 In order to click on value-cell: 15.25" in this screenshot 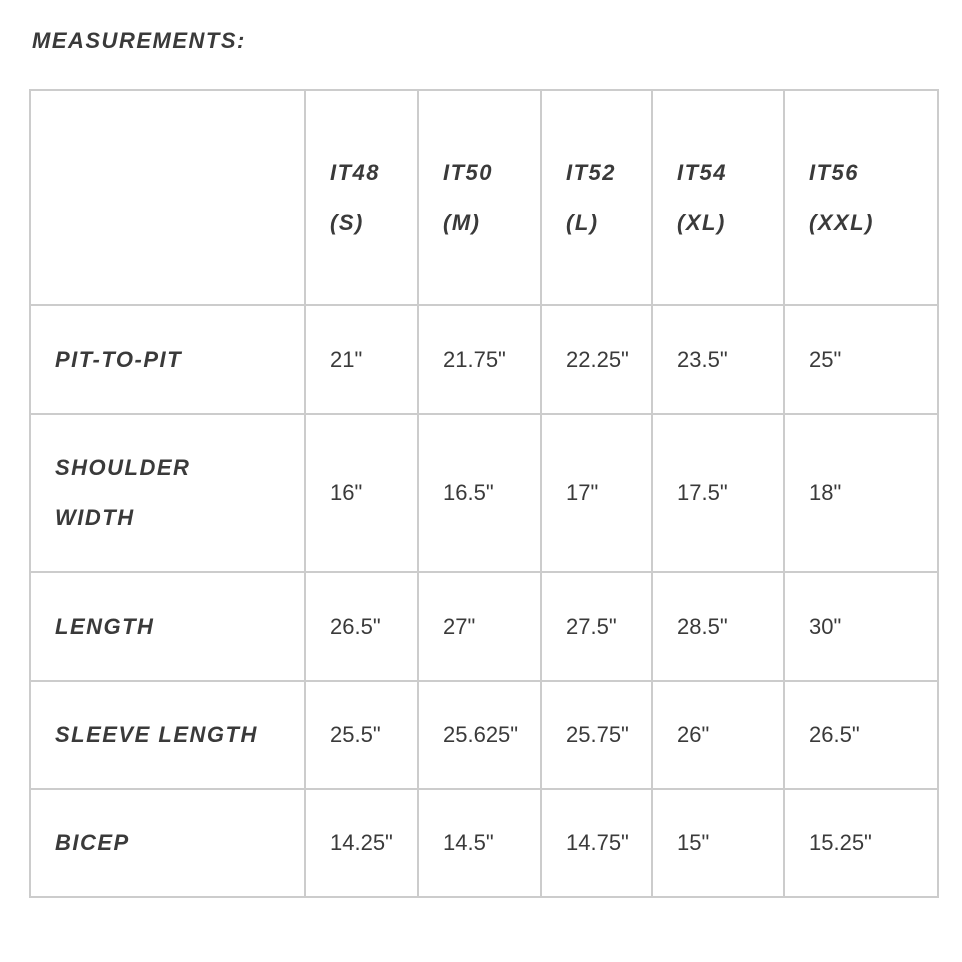, I will do `click(861, 843)`.